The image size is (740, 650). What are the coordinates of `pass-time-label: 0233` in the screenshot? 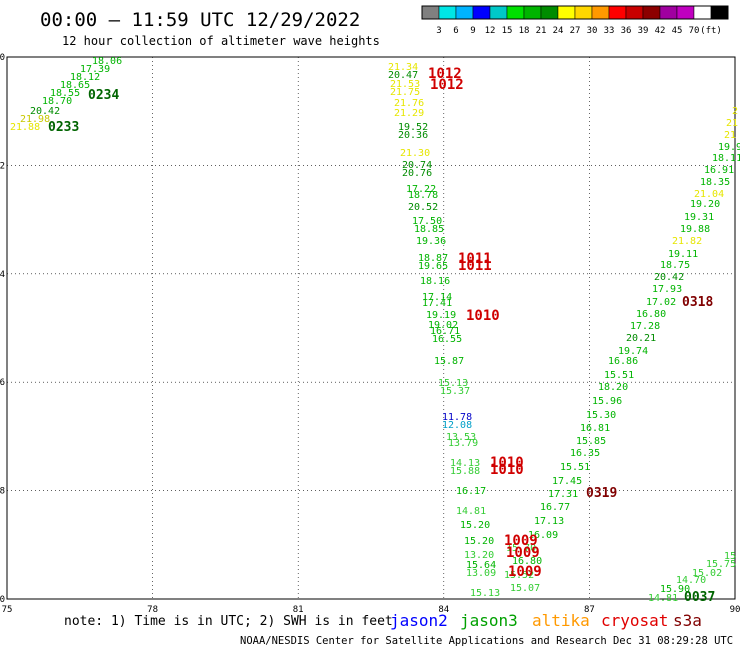 It's located at (63, 127).